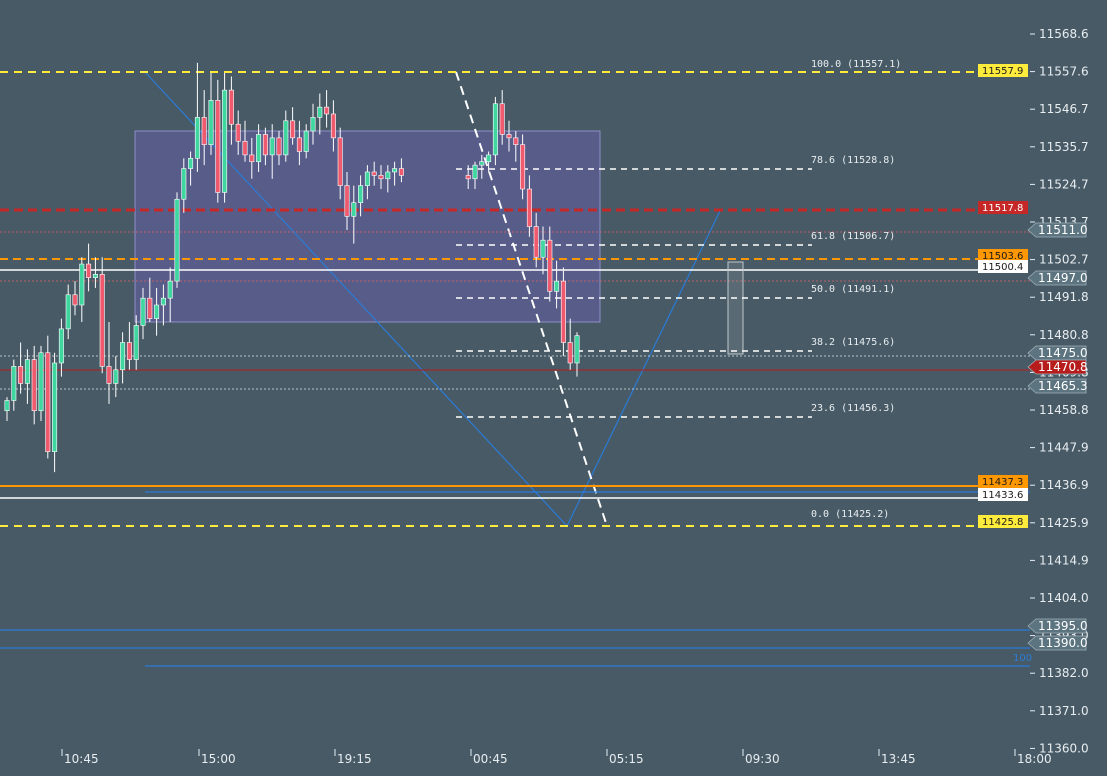 Image resolution: width=1107 pixels, height=776 pixels. I want to click on price-tag: 11390.0, so click(1057, 643).